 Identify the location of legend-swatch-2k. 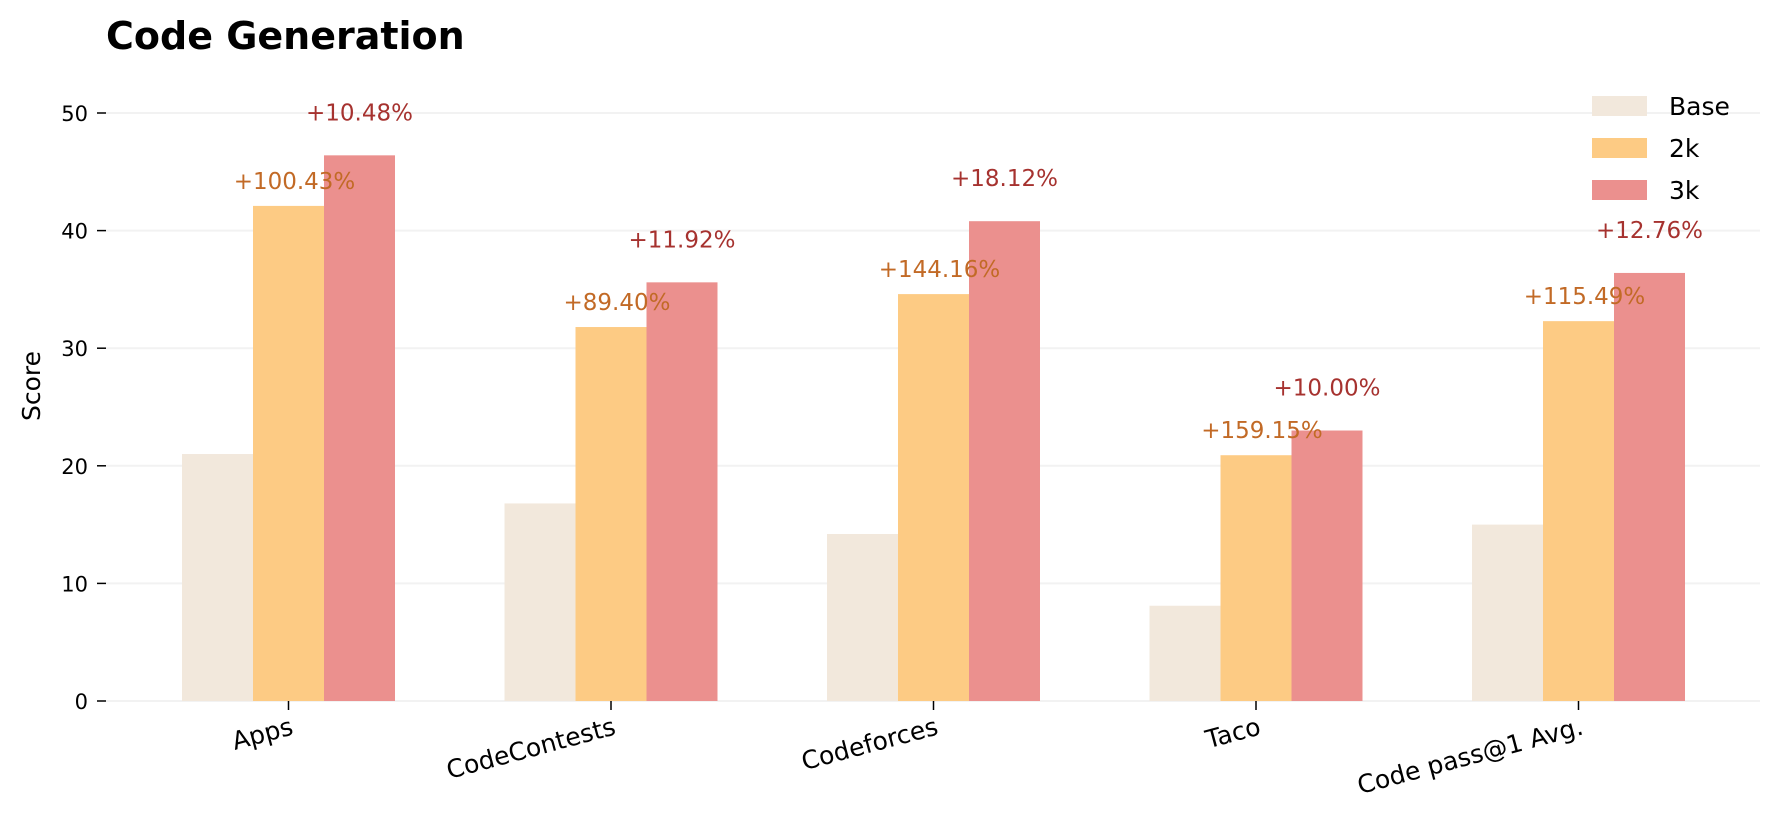
(1619, 148).